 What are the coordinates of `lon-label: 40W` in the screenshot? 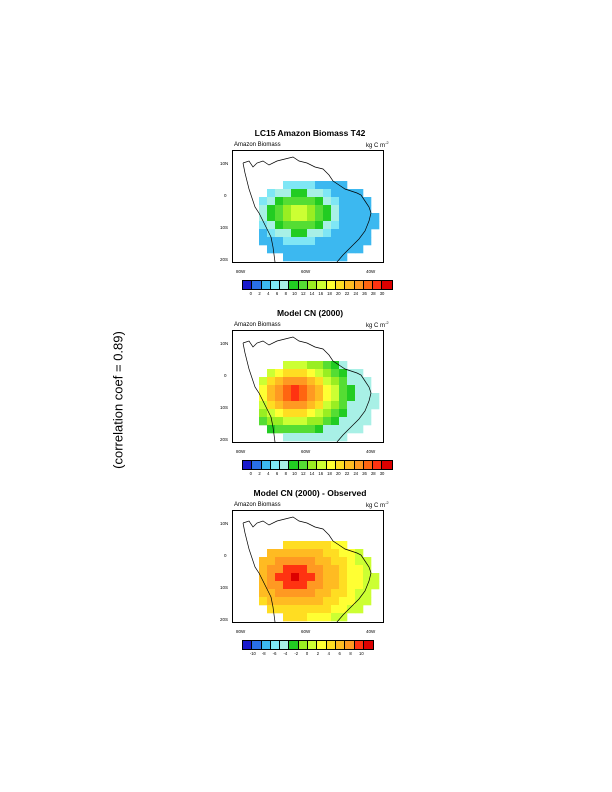 It's located at (371, 631).